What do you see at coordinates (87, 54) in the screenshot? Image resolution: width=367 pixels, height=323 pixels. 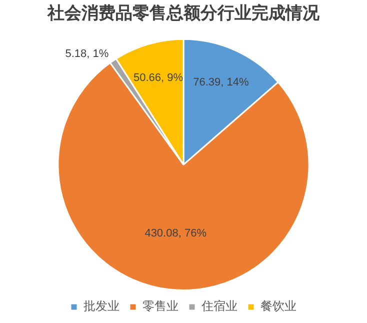 I see `data-label: 5.18, 1%` at bounding box center [87, 54].